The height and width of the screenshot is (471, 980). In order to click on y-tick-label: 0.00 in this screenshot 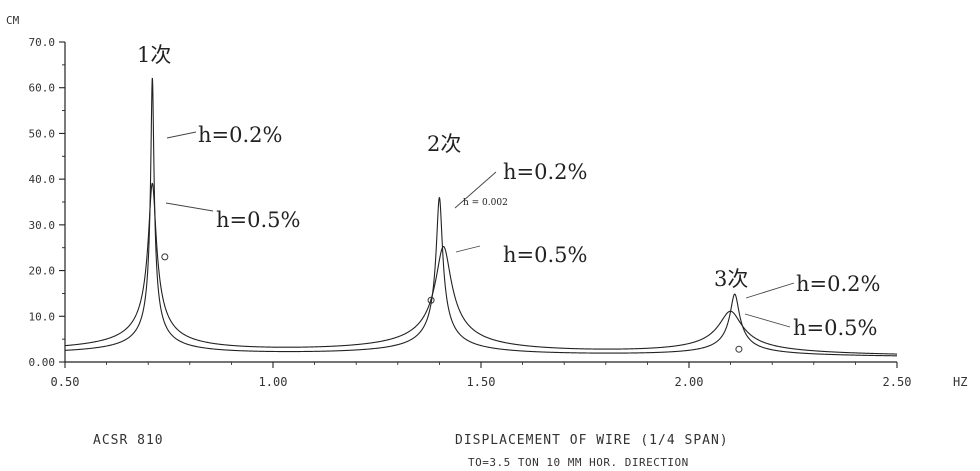, I will do `click(42, 362)`.